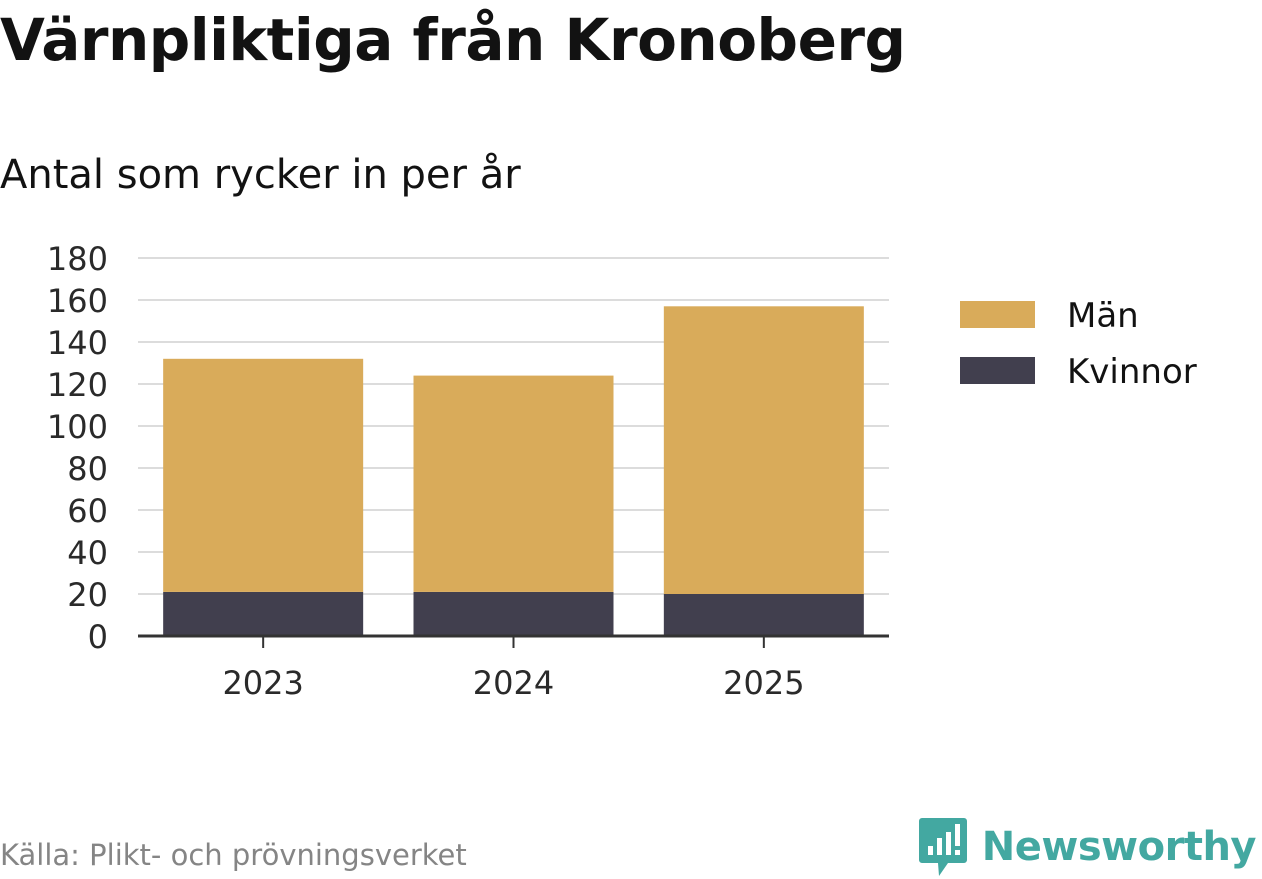 This screenshot has width=1262, height=879. I want to click on y-tick-label: 180, so click(77, 259).